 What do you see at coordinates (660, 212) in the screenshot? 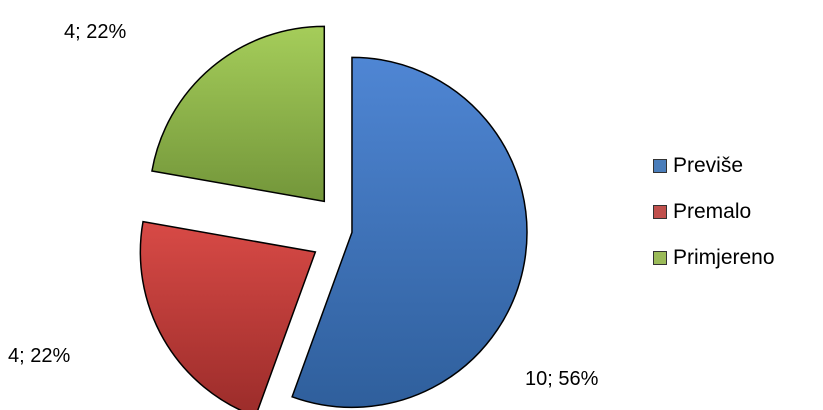
I see `legend-swatch-premalo` at bounding box center [660, 212].